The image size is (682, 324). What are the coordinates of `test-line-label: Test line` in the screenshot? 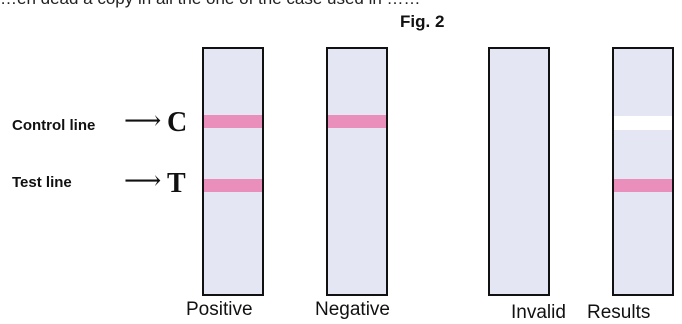 It's located at (42, 182).